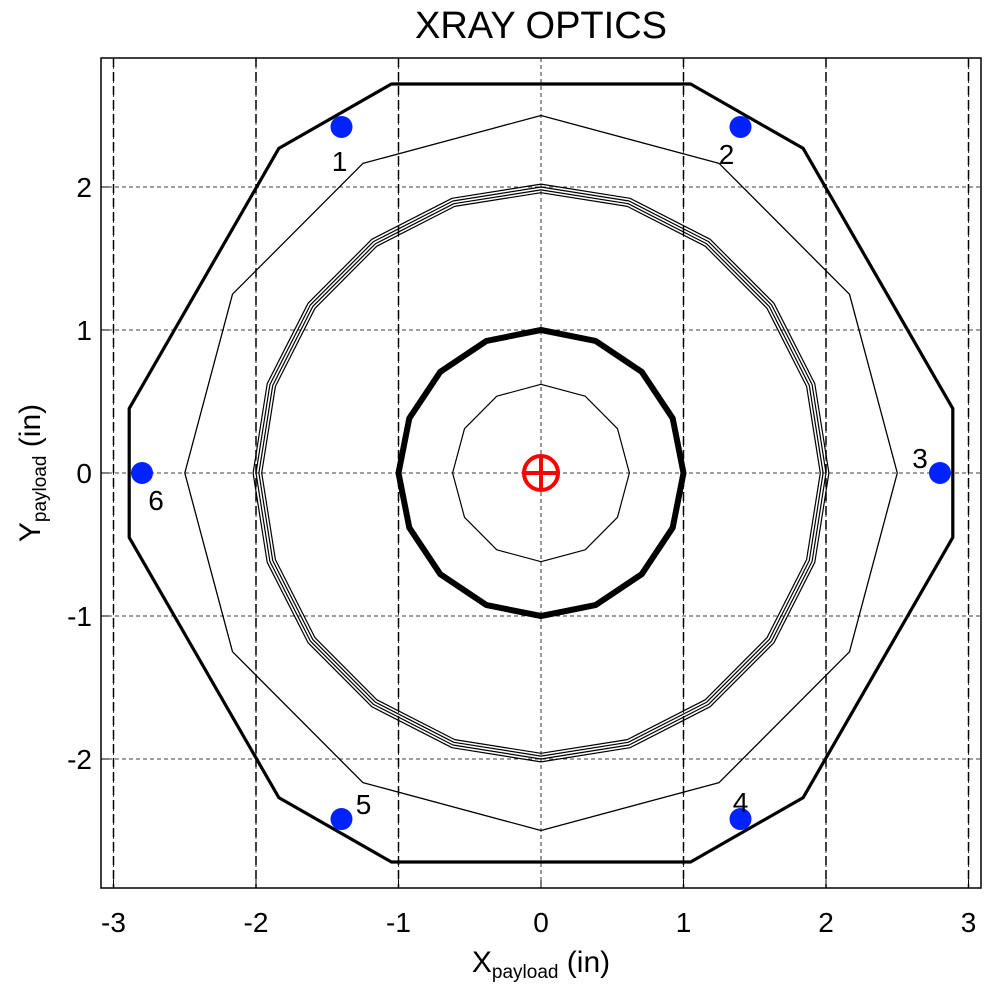  I want to click on center-marker-group, so click(541, 473).